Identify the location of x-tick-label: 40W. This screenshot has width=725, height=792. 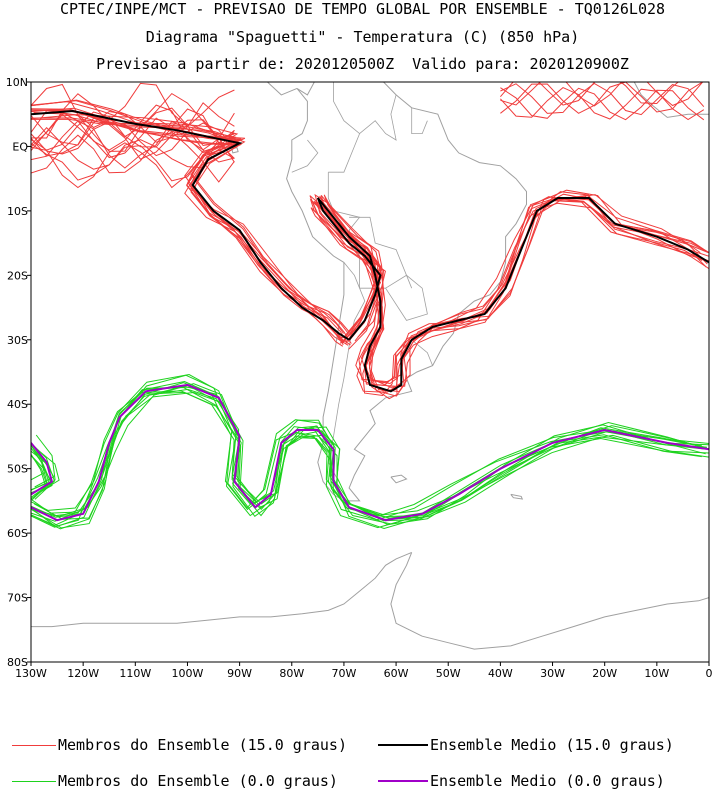
(500, 673).